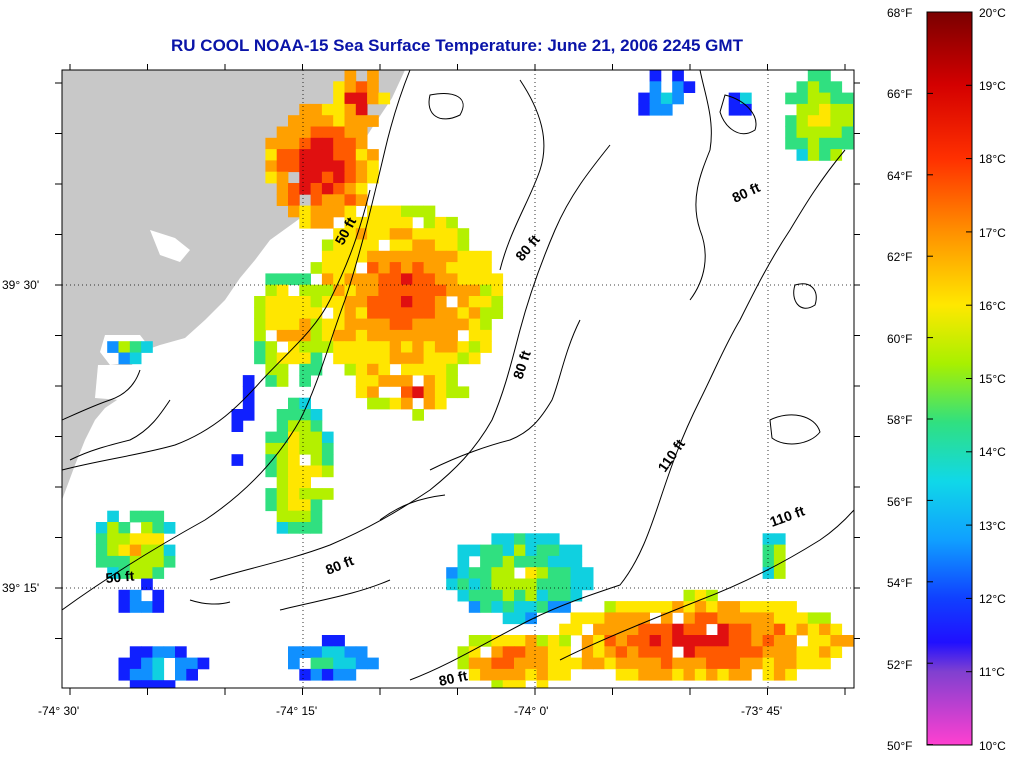  I want to click on lon-tick-label: -74° 15', so click(297, 711).